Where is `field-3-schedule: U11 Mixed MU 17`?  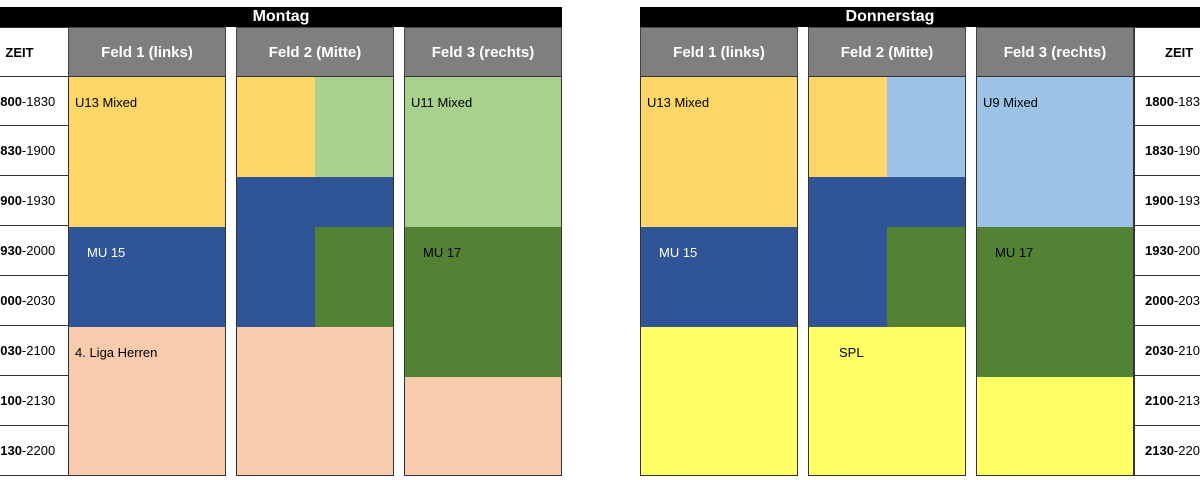 field-3-schedule: U11 Mixed MU 17 is located at coordinates (483, 276).